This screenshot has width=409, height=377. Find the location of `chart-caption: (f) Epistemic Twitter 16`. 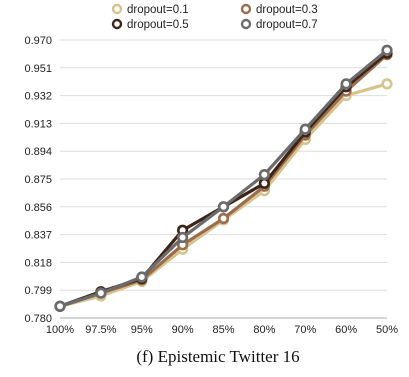

chart-caption: (f) Epistemic Twitter 16 is located at coordinates (217, 356).